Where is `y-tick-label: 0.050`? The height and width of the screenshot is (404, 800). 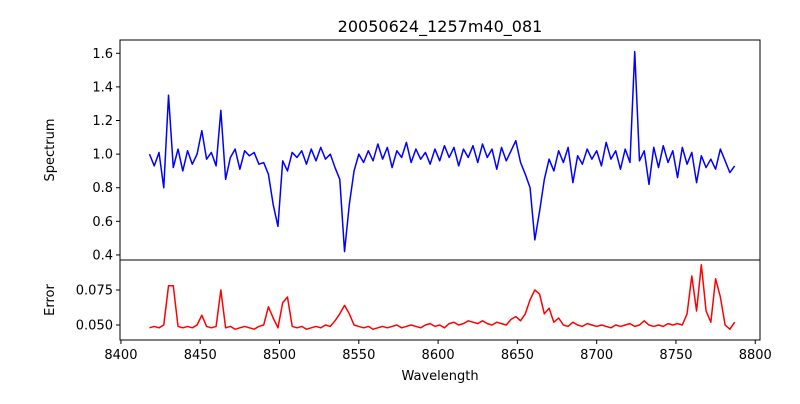
y-tick-label: 0.050 is located at coordinates (94, 326).